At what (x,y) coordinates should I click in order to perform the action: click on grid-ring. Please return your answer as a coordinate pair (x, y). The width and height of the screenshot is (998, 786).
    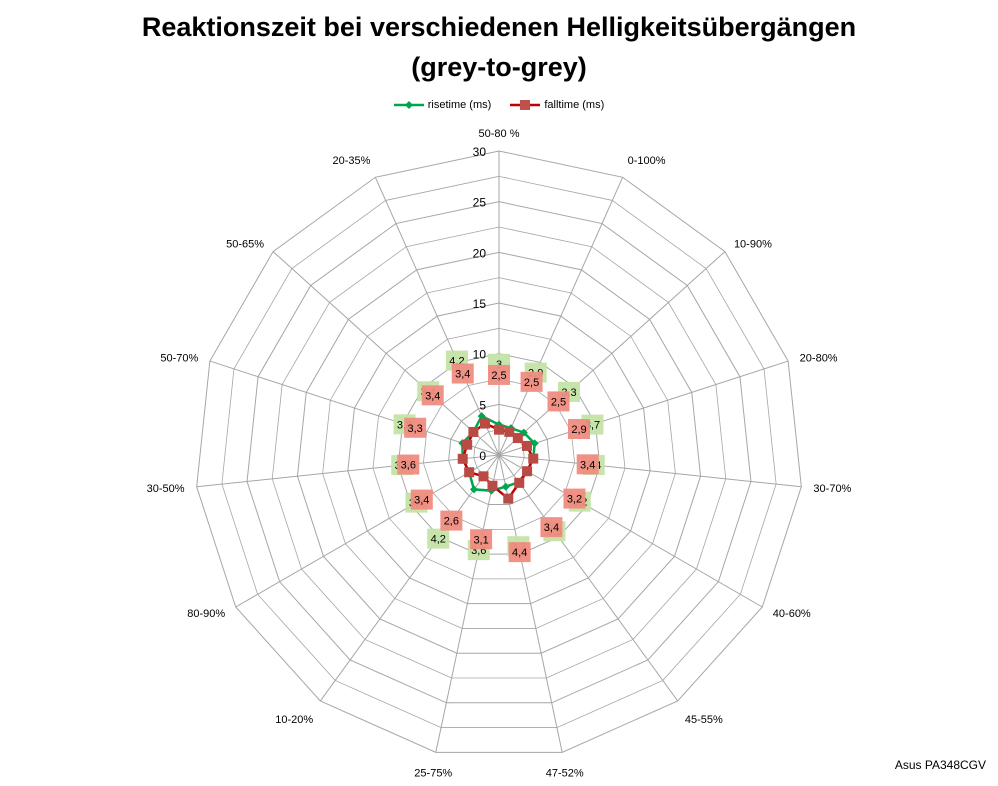
    Looking at the image, I should click on (499, 454).